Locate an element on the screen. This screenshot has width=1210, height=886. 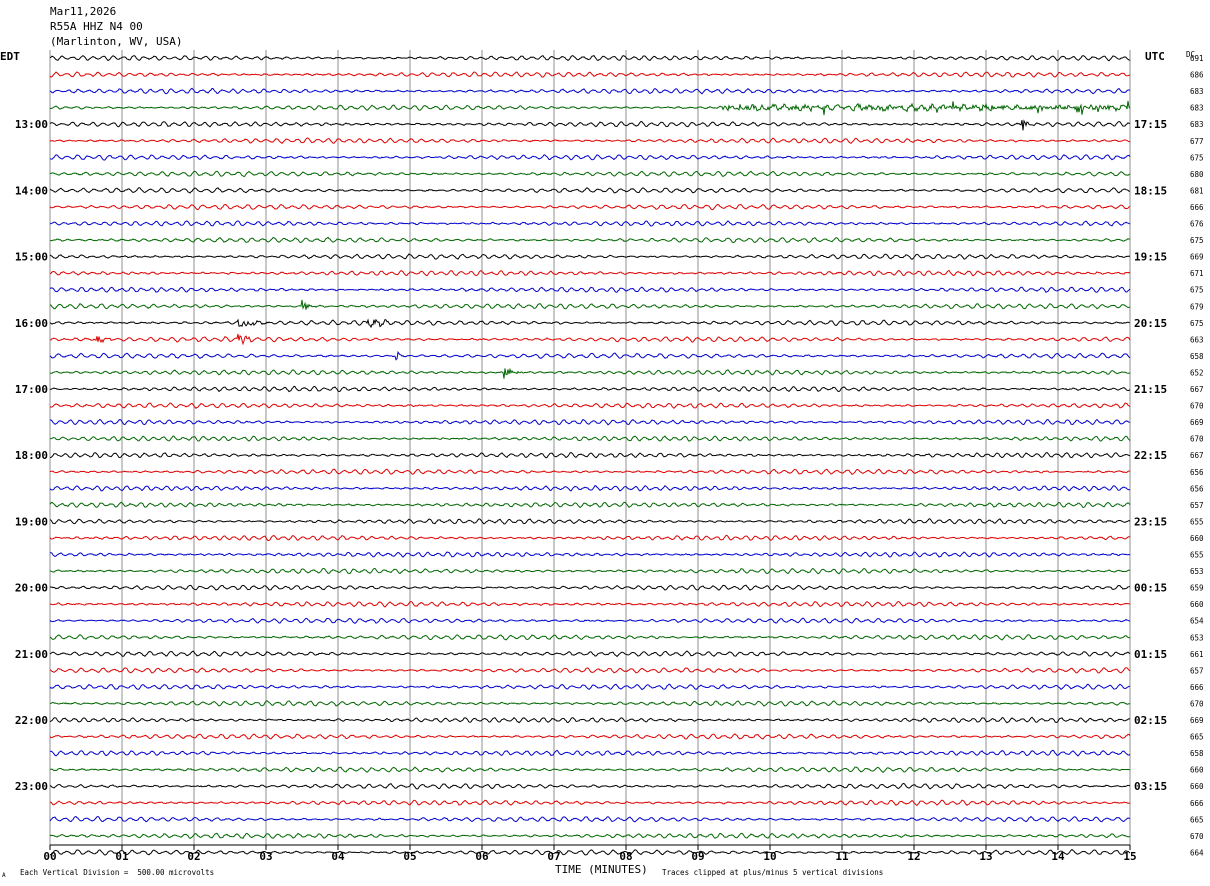
x-tick-label-13: 13 is located at coordinates (985, 856).